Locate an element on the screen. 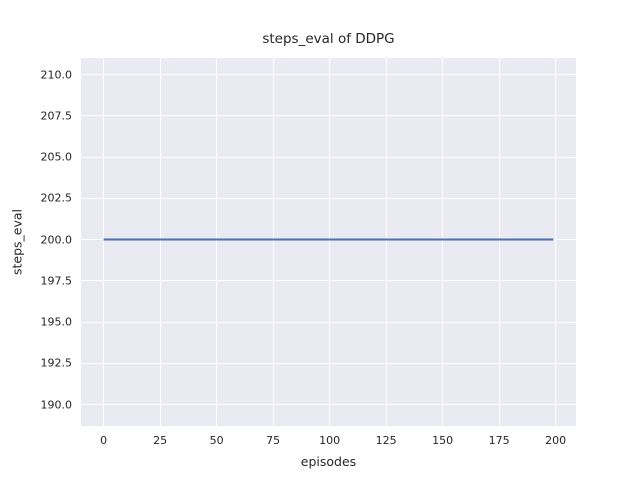  x-tick-label: 100 is located at coordinates (330, 440).